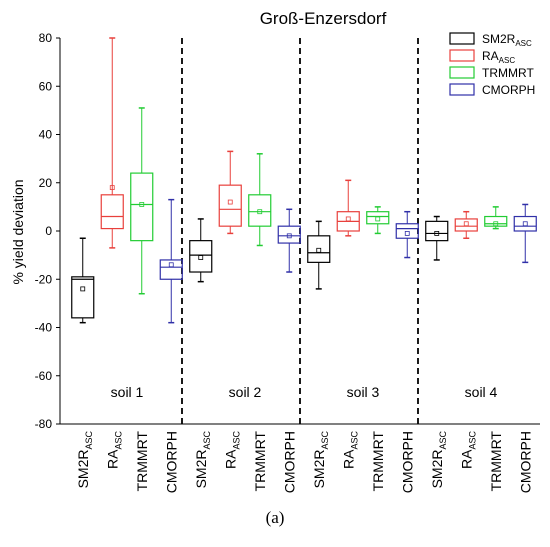 The width and height of the screenshot is (550, 547). What do you see at coordinates (245, 392) in the screenshot?
I see `soil-label: soil 2` at bounding box center [245, 392].